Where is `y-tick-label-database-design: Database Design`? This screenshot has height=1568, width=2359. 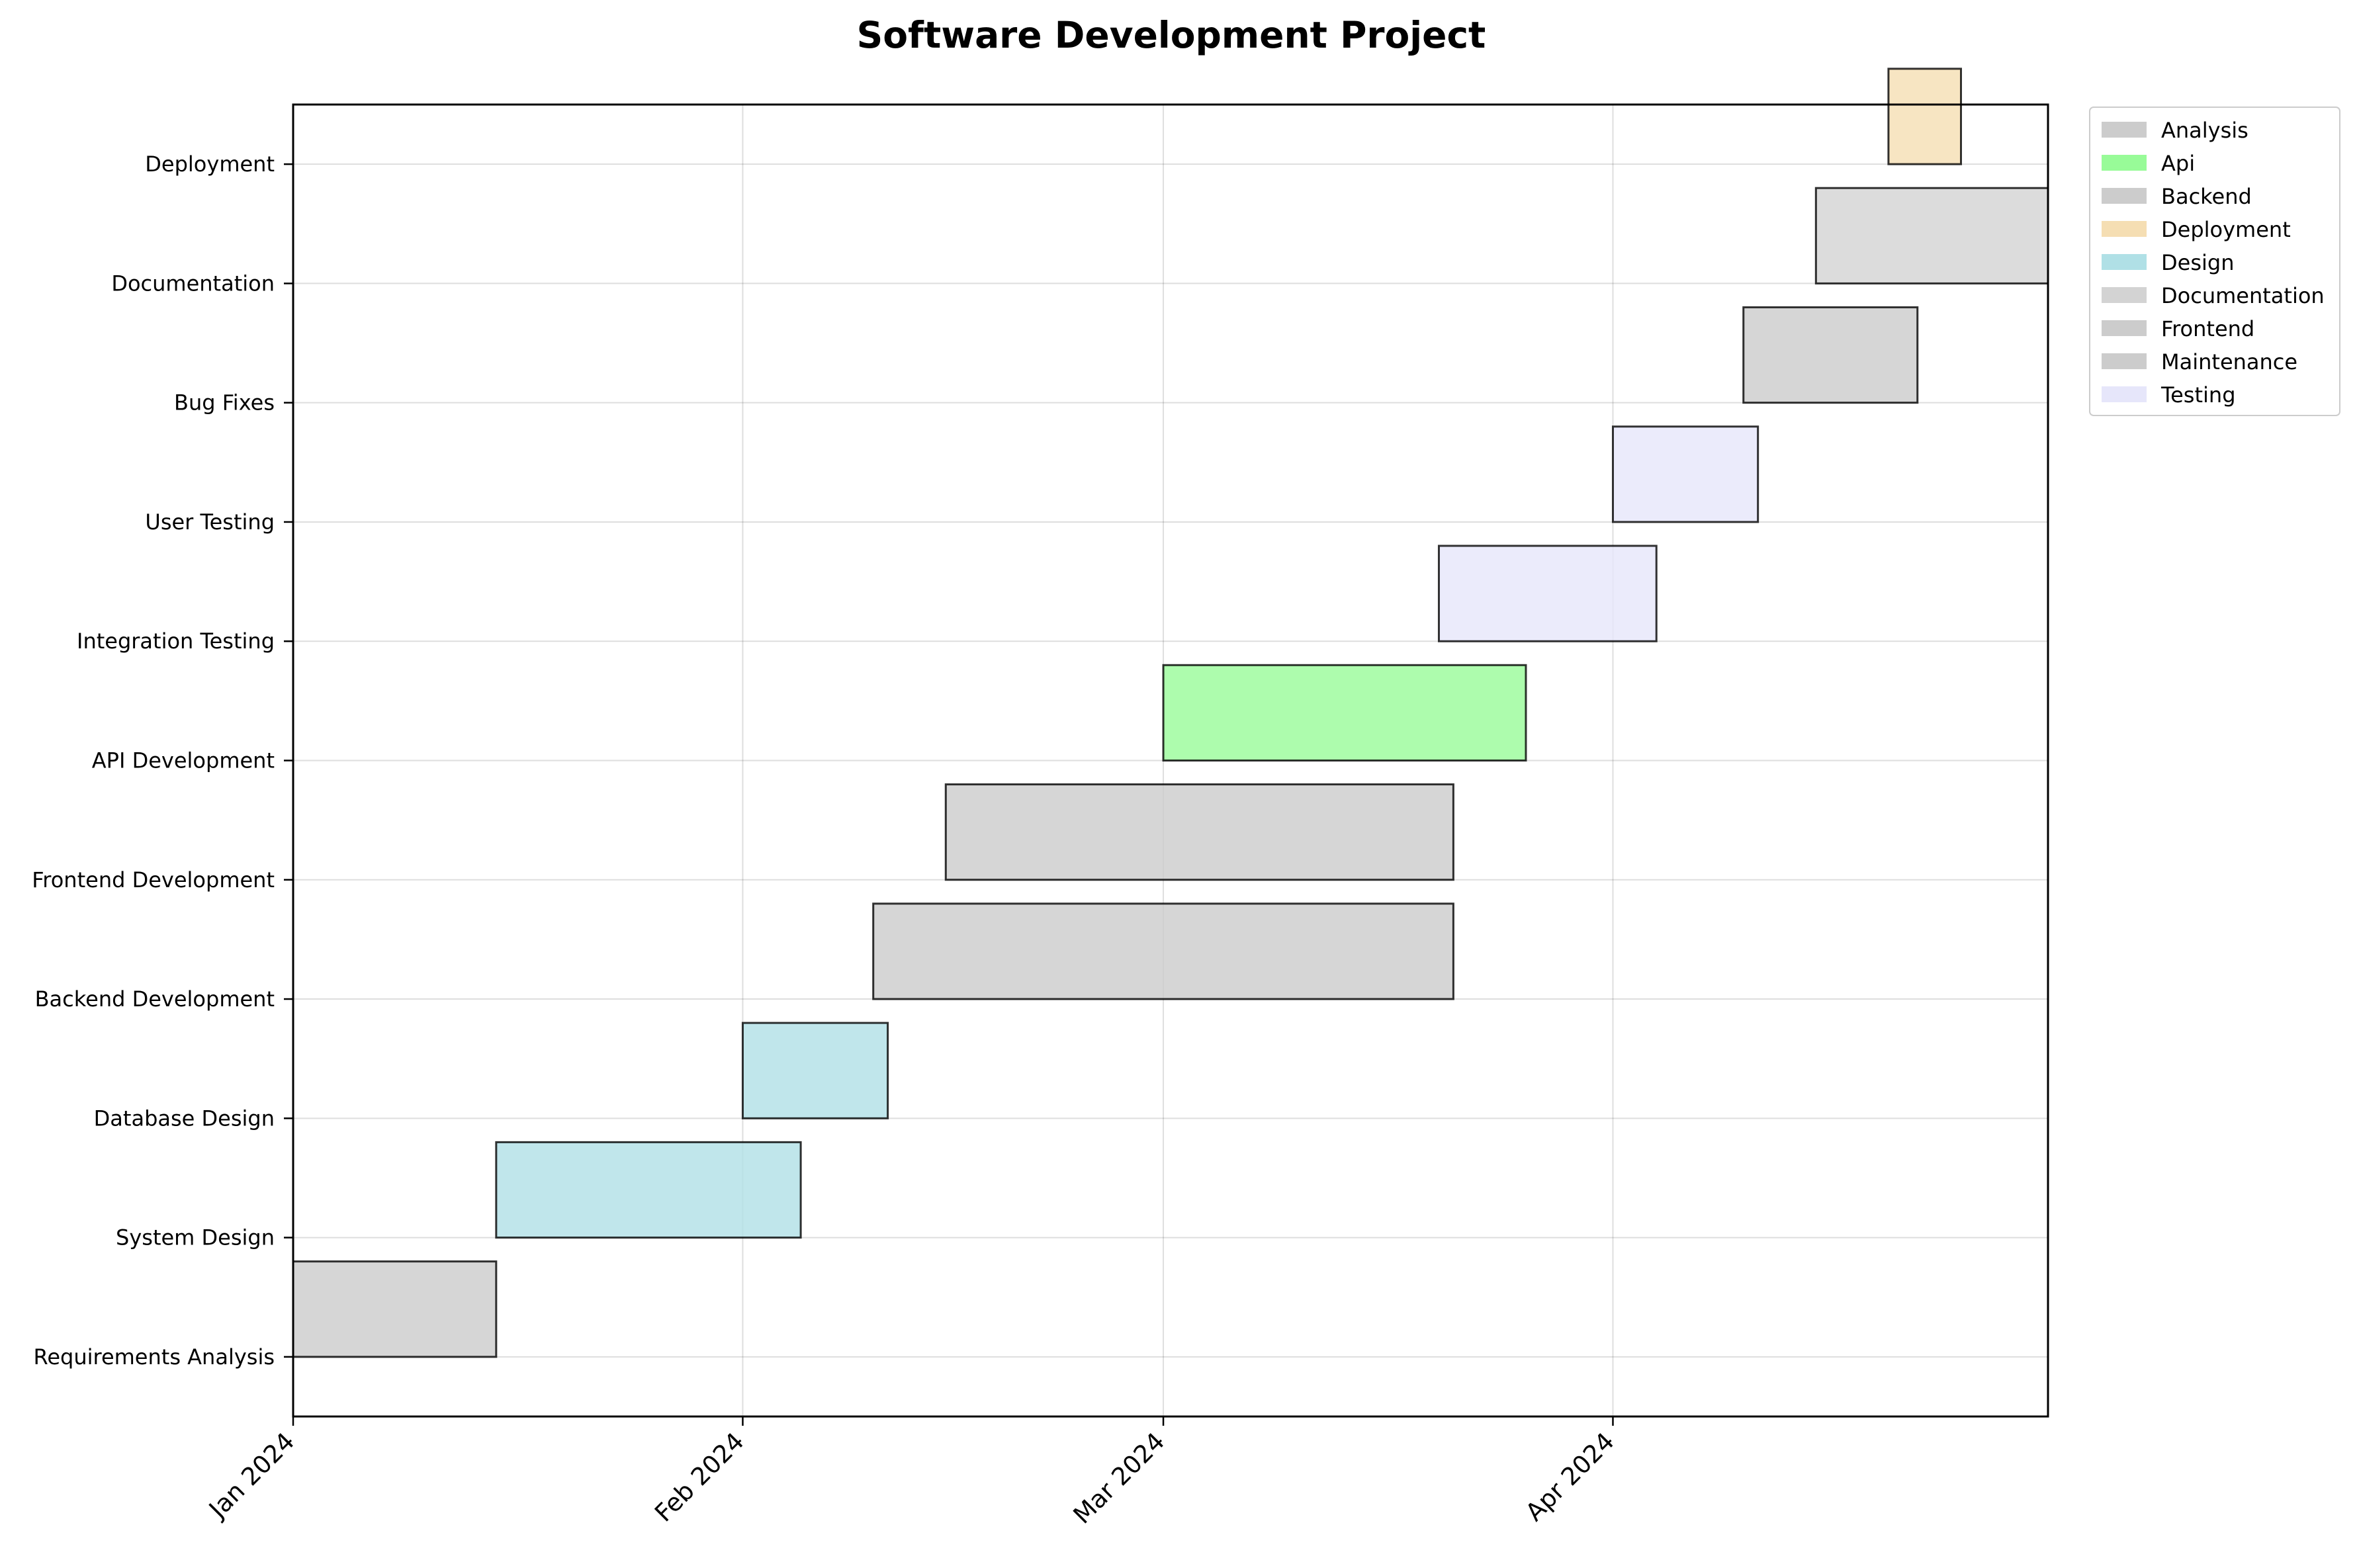 y-tick-label-database-design: Database Design is located at coordinates (185, 1118).